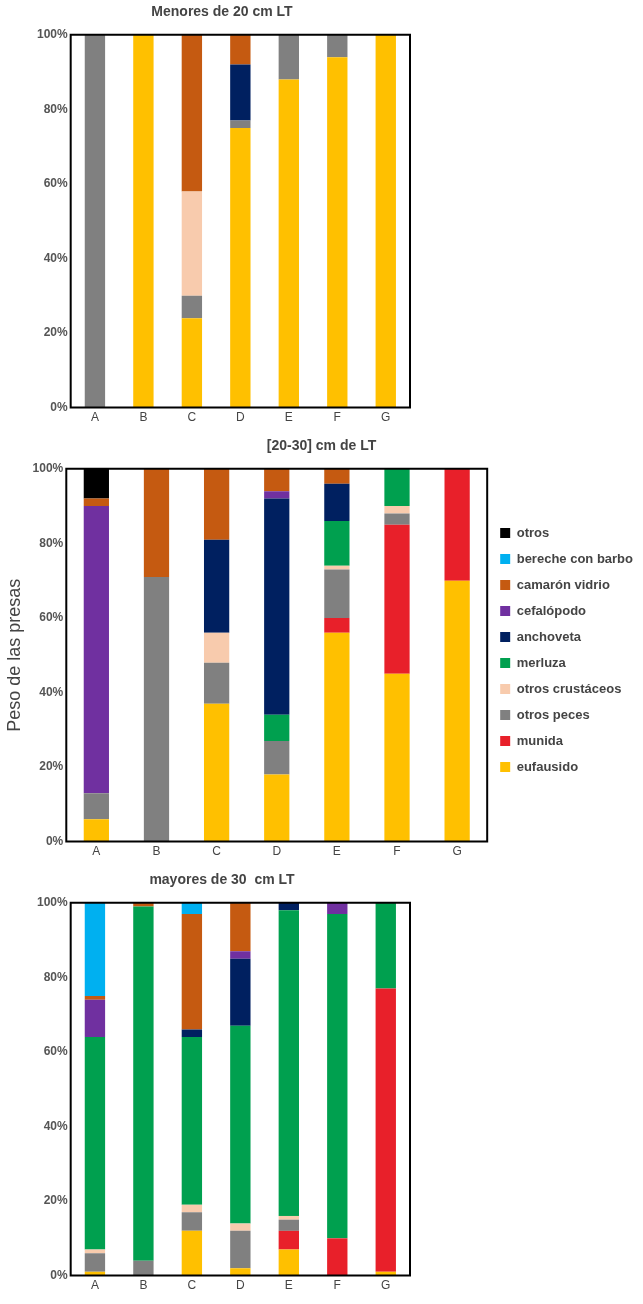 This screenshot has width=643, height=1304. I want to click on legend-label: otros, so click(533, 532).